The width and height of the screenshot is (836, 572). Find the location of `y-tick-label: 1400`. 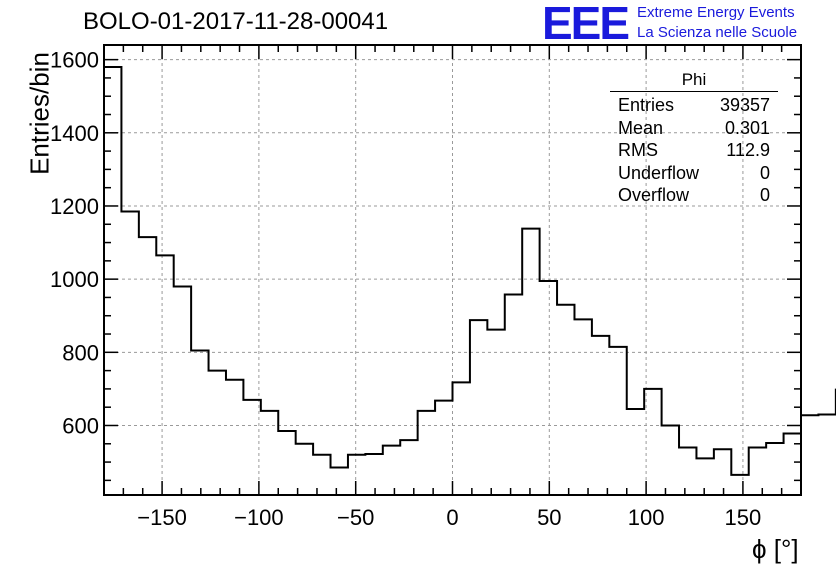

y-tick-label: 1400 is located at coordinates (74, 133).